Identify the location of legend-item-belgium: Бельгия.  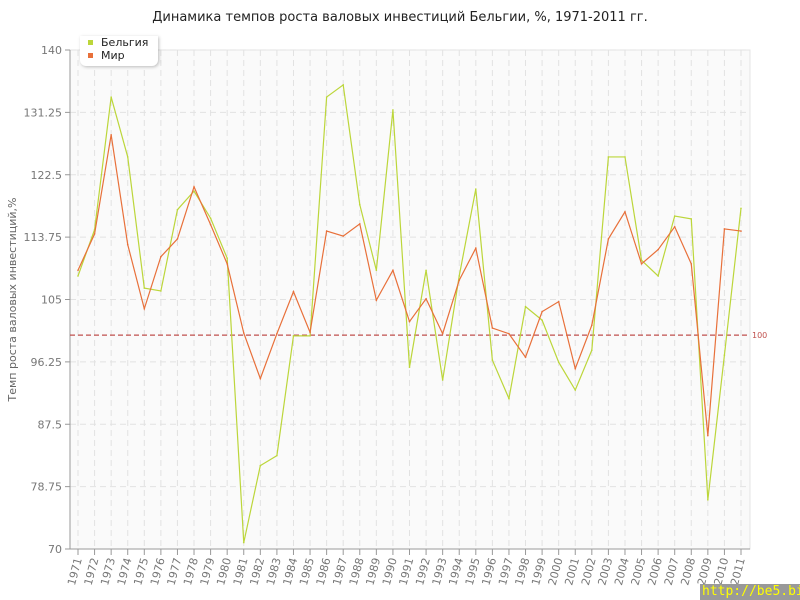
(119, 42).